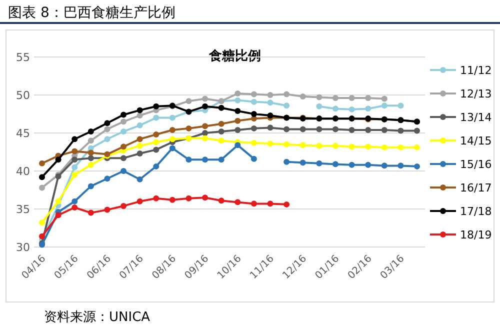 This screenshot has height=329, width=500. What do you see at coordinates (476, 117) in the screenshot?
I see `legend-label: 13/14` at bounding box center [476, 117].